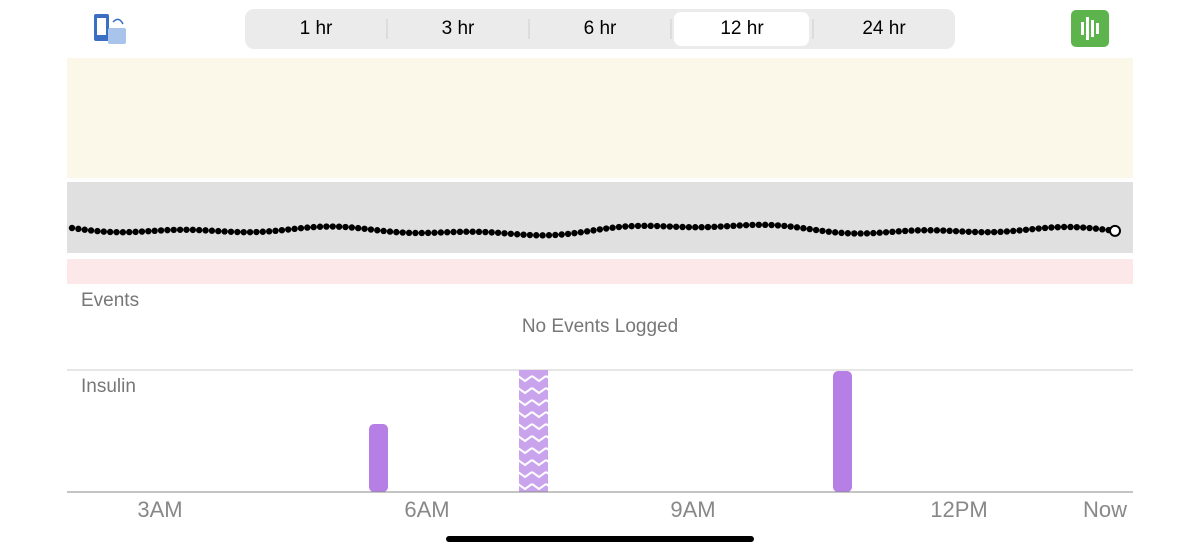  I want to click on tab-label: 24 hr, so click(884, 28).